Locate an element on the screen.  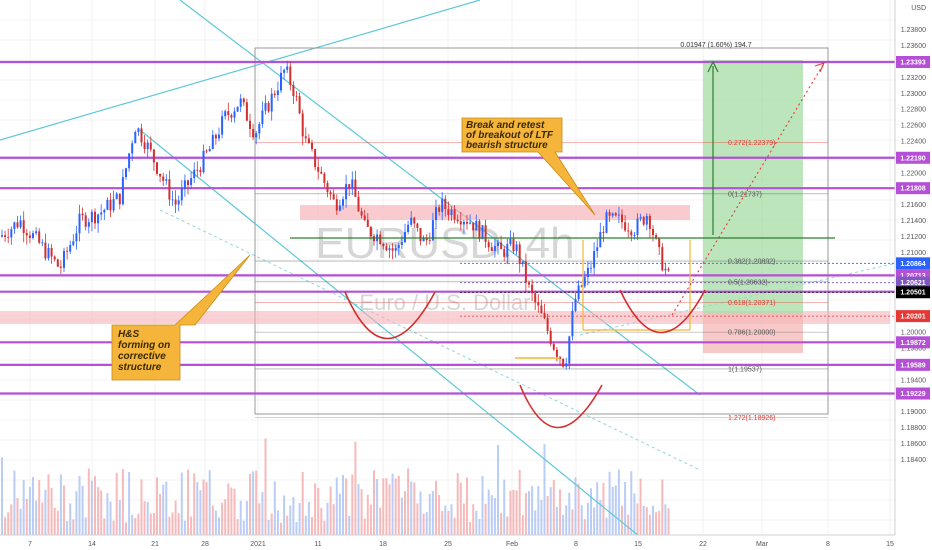
price-tag: 1.22190 is located at coordinates (912, 158).